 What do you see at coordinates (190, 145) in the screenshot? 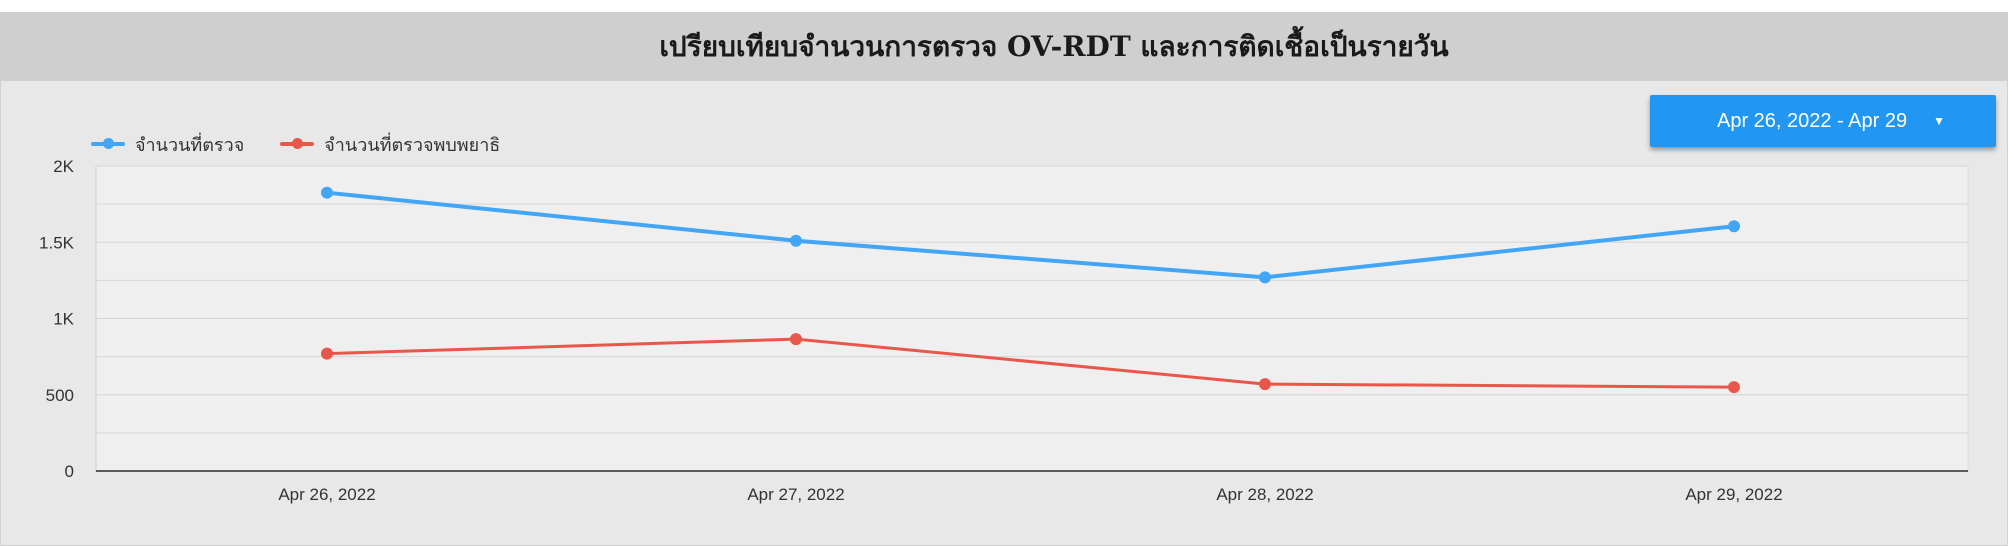
I see `legend-label-tested: จำนวนที่ตรวจ` at bounding box center [190, 145].